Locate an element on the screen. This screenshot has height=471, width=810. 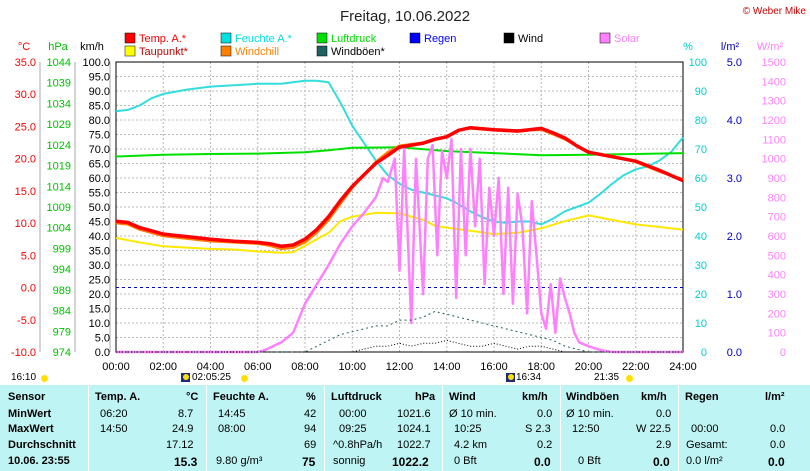
y-tick-label: 30 is located at coordinates (701, 266).